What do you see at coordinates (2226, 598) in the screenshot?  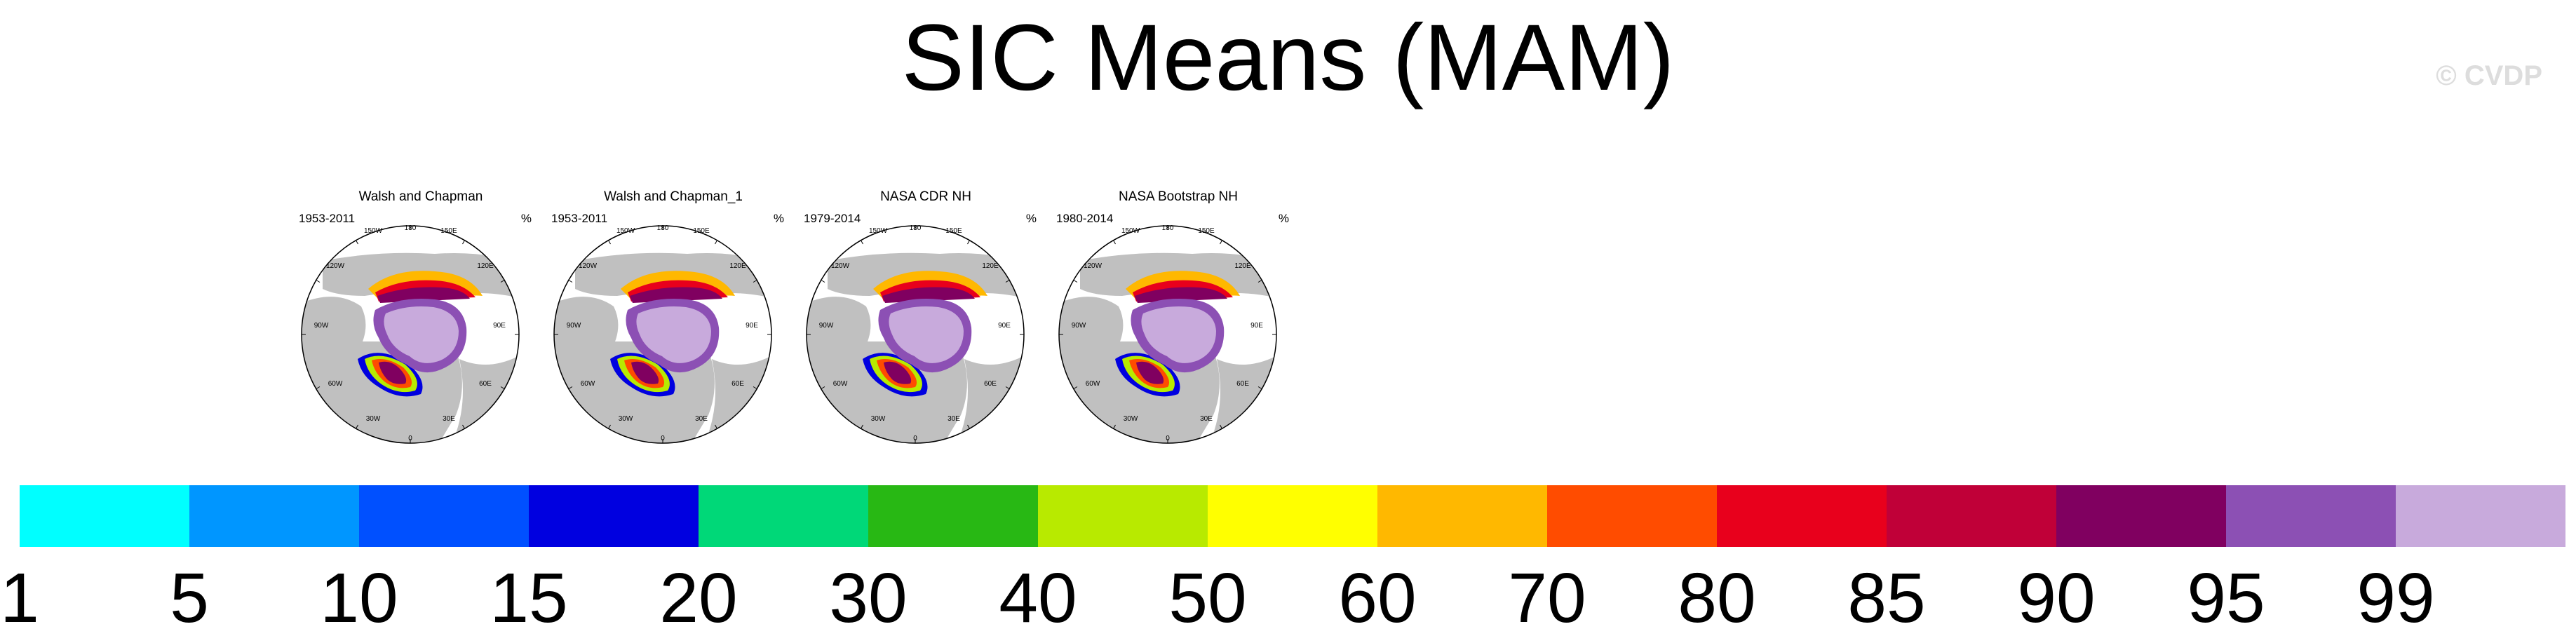 I see `colorbar-tick-label: 95` at bounding box center [2226, 598].